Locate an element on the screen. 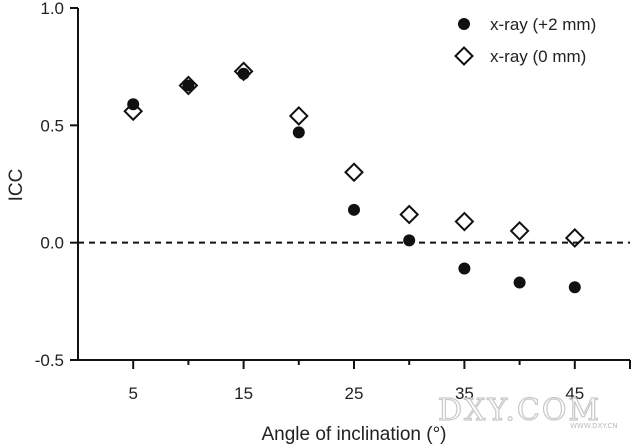 This screenshot has height=446, width=640. watermark-subtext: WWW.DXY.CN is located at coordinates (594, 426).